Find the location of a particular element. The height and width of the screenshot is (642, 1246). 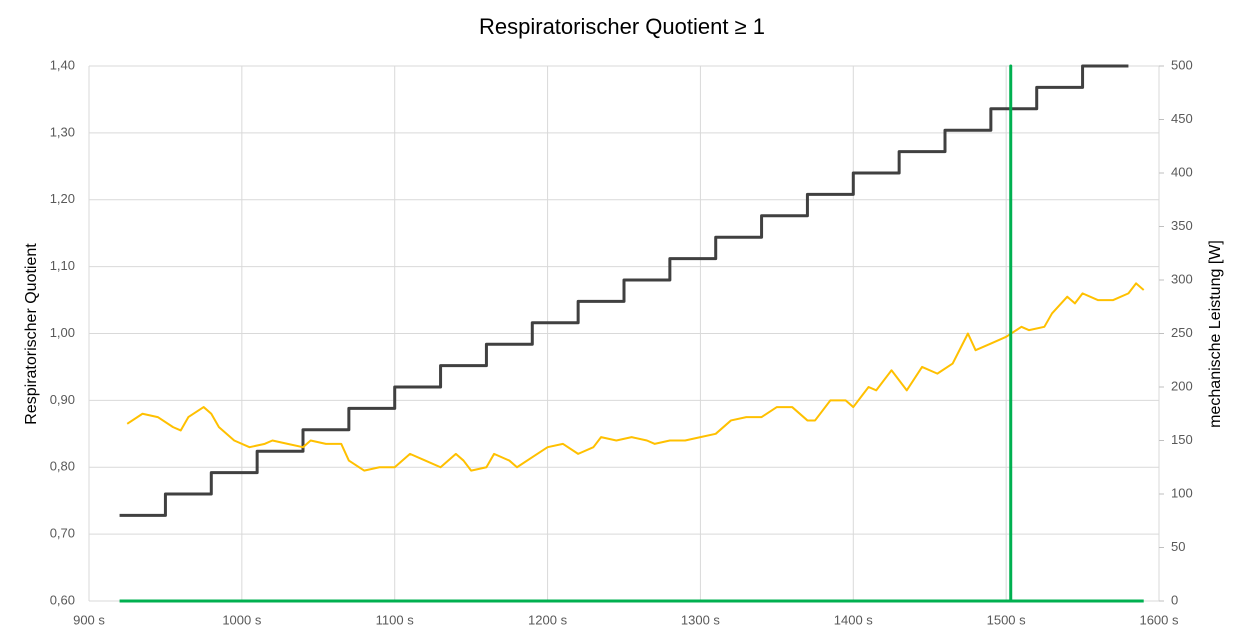

y-tick-label: 1,00 is located at coordinates (62, 332).